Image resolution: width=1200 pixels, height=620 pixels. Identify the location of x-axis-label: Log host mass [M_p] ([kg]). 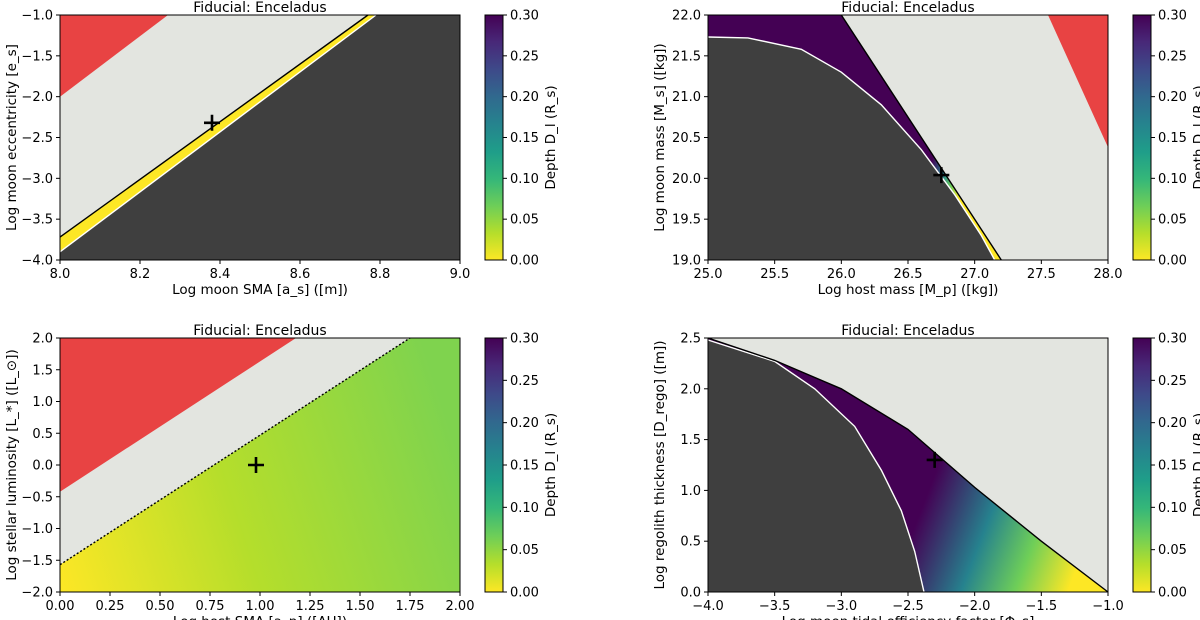
(908, 290).